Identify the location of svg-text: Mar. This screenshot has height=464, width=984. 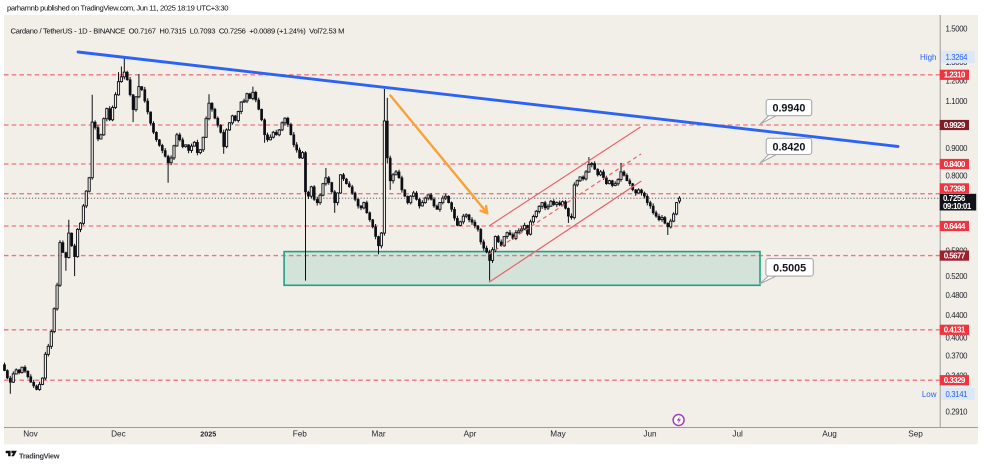
(379, 434).